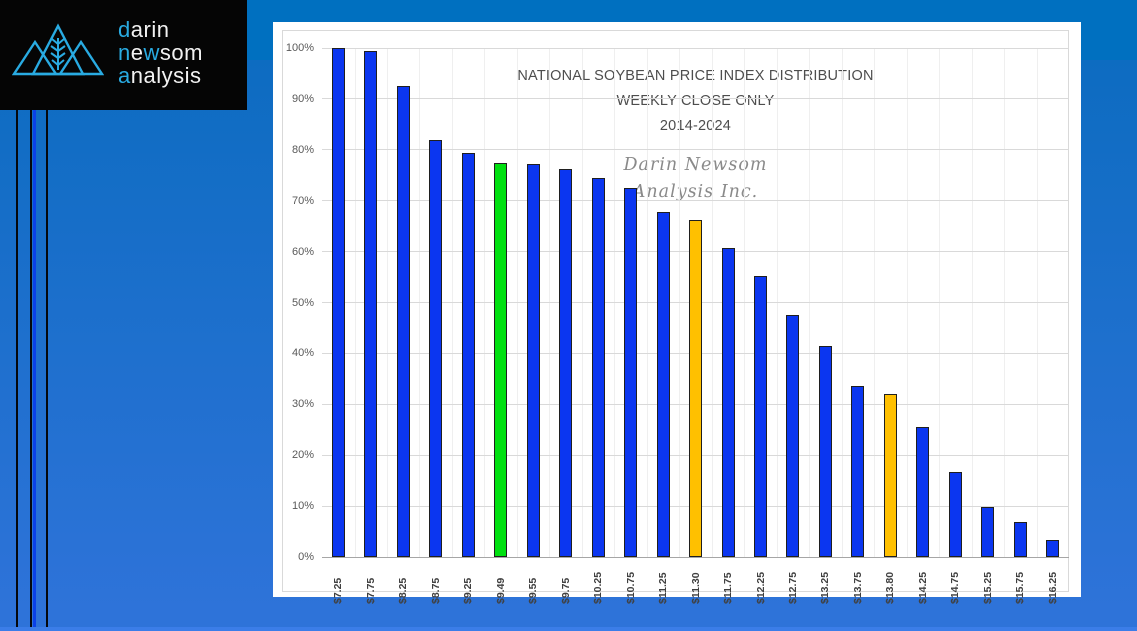 Image resolution: width=1137 pixels, height=631 pixels. Describe the element at coordinates (760, 416) in the screenshot. I see `bar-$12.25` at that location.